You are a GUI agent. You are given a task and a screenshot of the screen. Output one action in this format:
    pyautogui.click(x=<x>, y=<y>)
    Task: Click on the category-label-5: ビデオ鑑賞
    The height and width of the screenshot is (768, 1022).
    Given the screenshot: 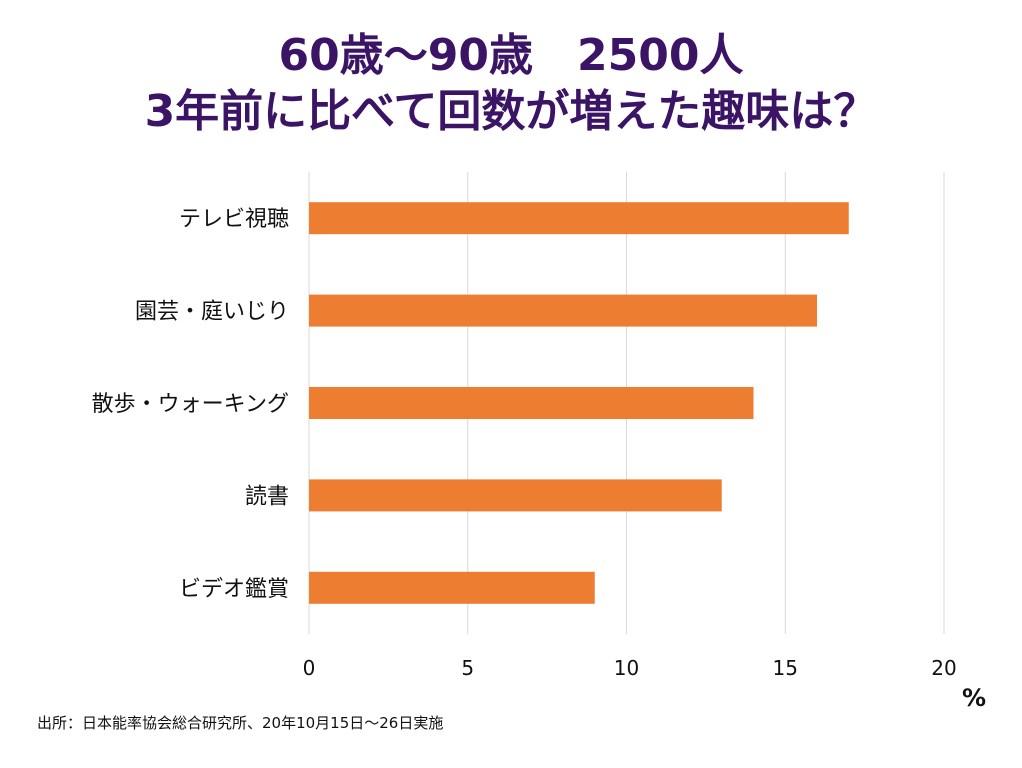 What is the action you would take?
    pyautogui.click(x=234, y=589)
    